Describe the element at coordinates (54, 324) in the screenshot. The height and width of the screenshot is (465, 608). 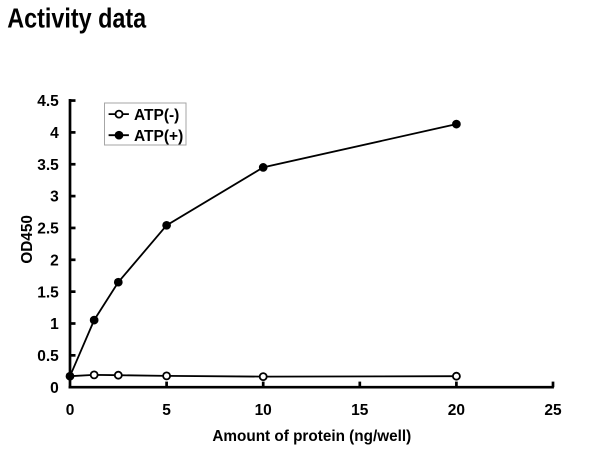
I see `svg-text: 1` at that location.